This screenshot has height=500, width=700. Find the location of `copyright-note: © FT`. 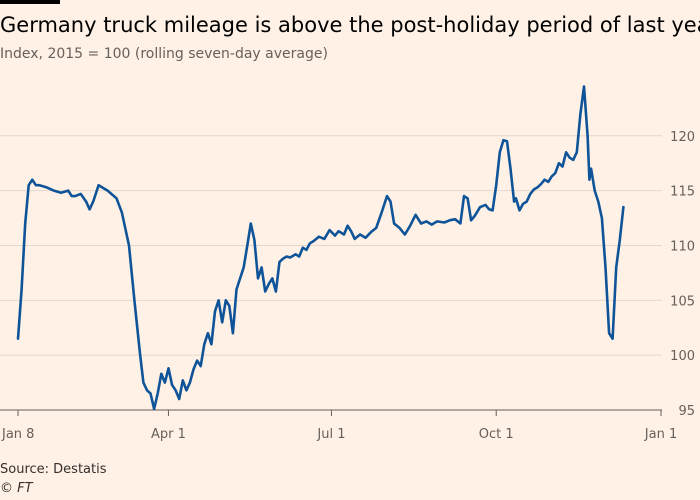

copyright-note: © FT is located at coordinates (16, 488).